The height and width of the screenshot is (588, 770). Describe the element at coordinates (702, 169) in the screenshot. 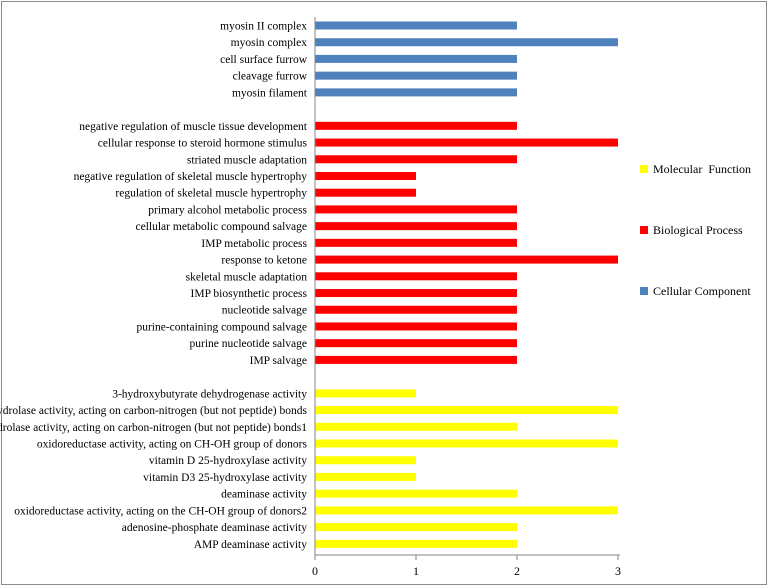

I see `legend-label-mf: Molecular Function` at that location.